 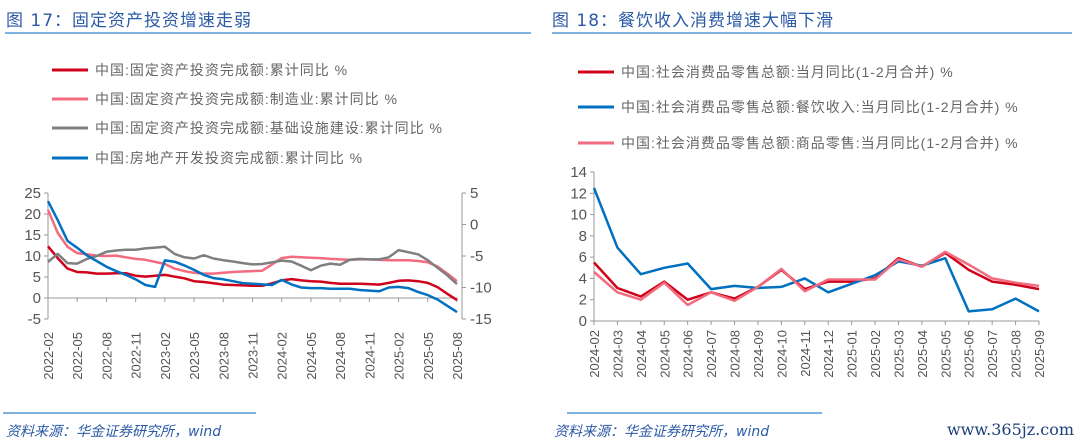 What do you see at coordinates (641, 354) in the screenshot?
I see `x-tick-label: 2024-04` at bounding box center [641, 354].